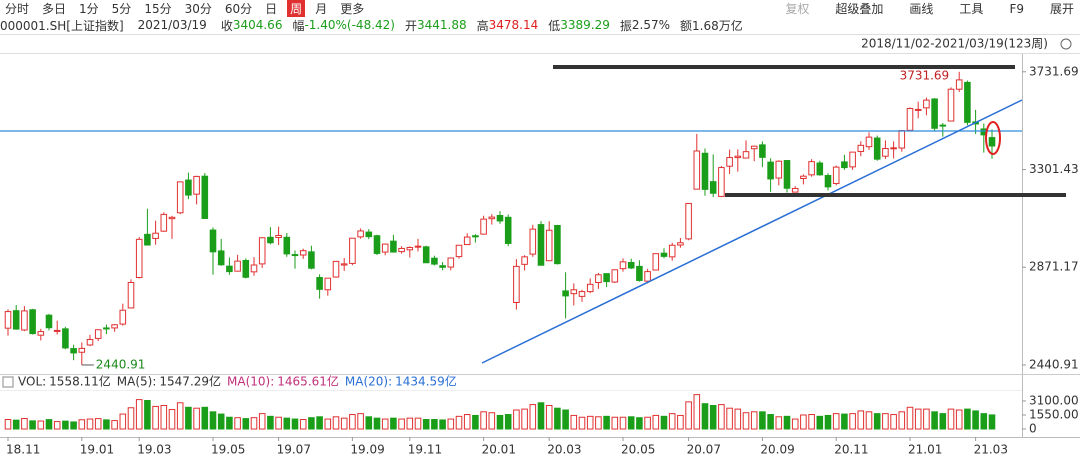 The image size is (1080, 459). I want to click on x-tick-label: 20.11, so click(851, 450).